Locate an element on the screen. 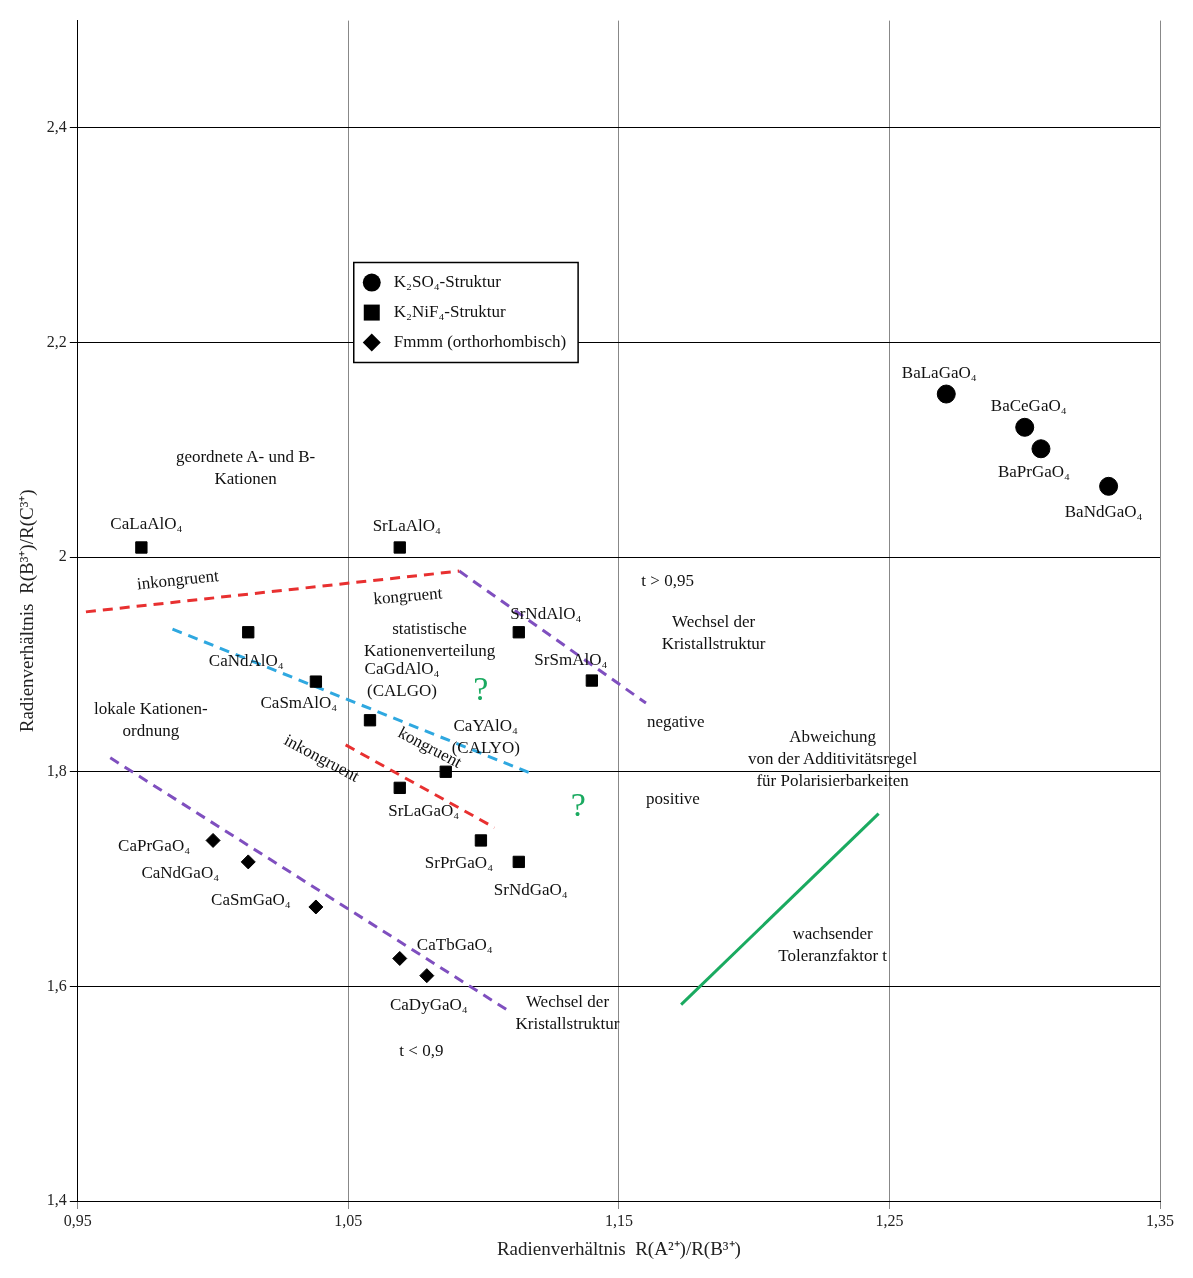 This screenshot has width=1193, height=1278. annotation: SrLaGaO₄ is located at coordinates (424, 811).